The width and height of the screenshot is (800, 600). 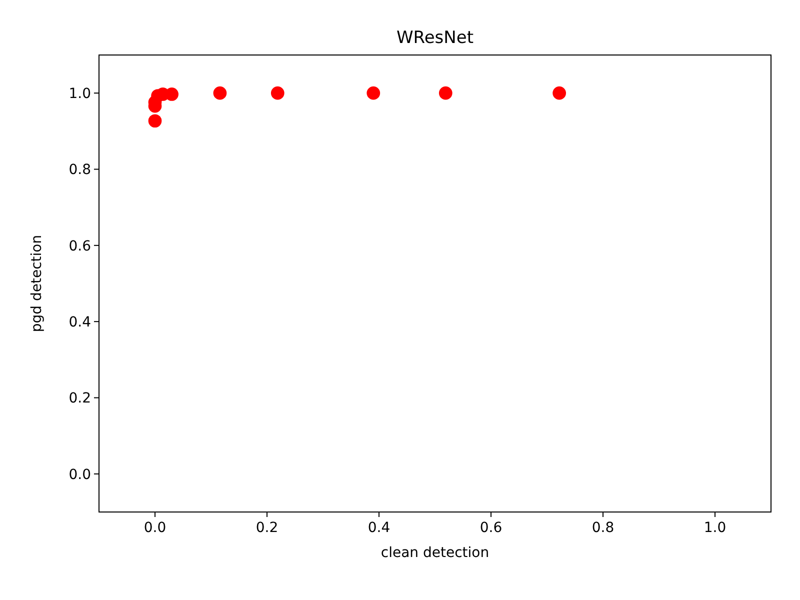 I want to click on chart-title: WResNet, so click(x=435, y=38).